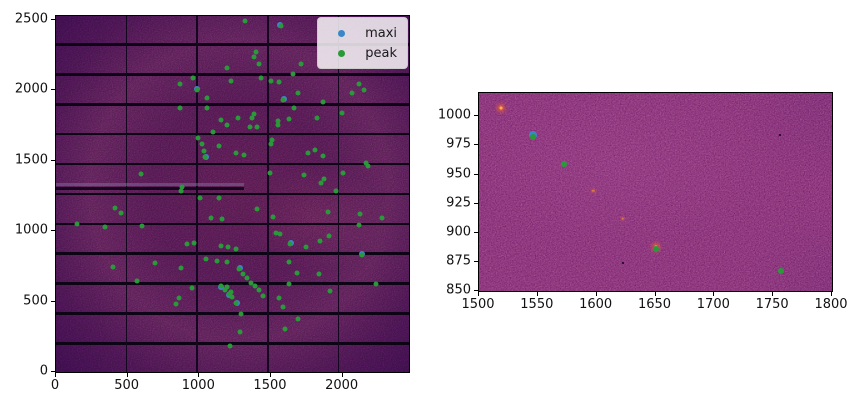  What do you see at coordinates (381, 53) in the screenshot?
I see `legend-label-peak: peak` at bounding box center [381, 53].